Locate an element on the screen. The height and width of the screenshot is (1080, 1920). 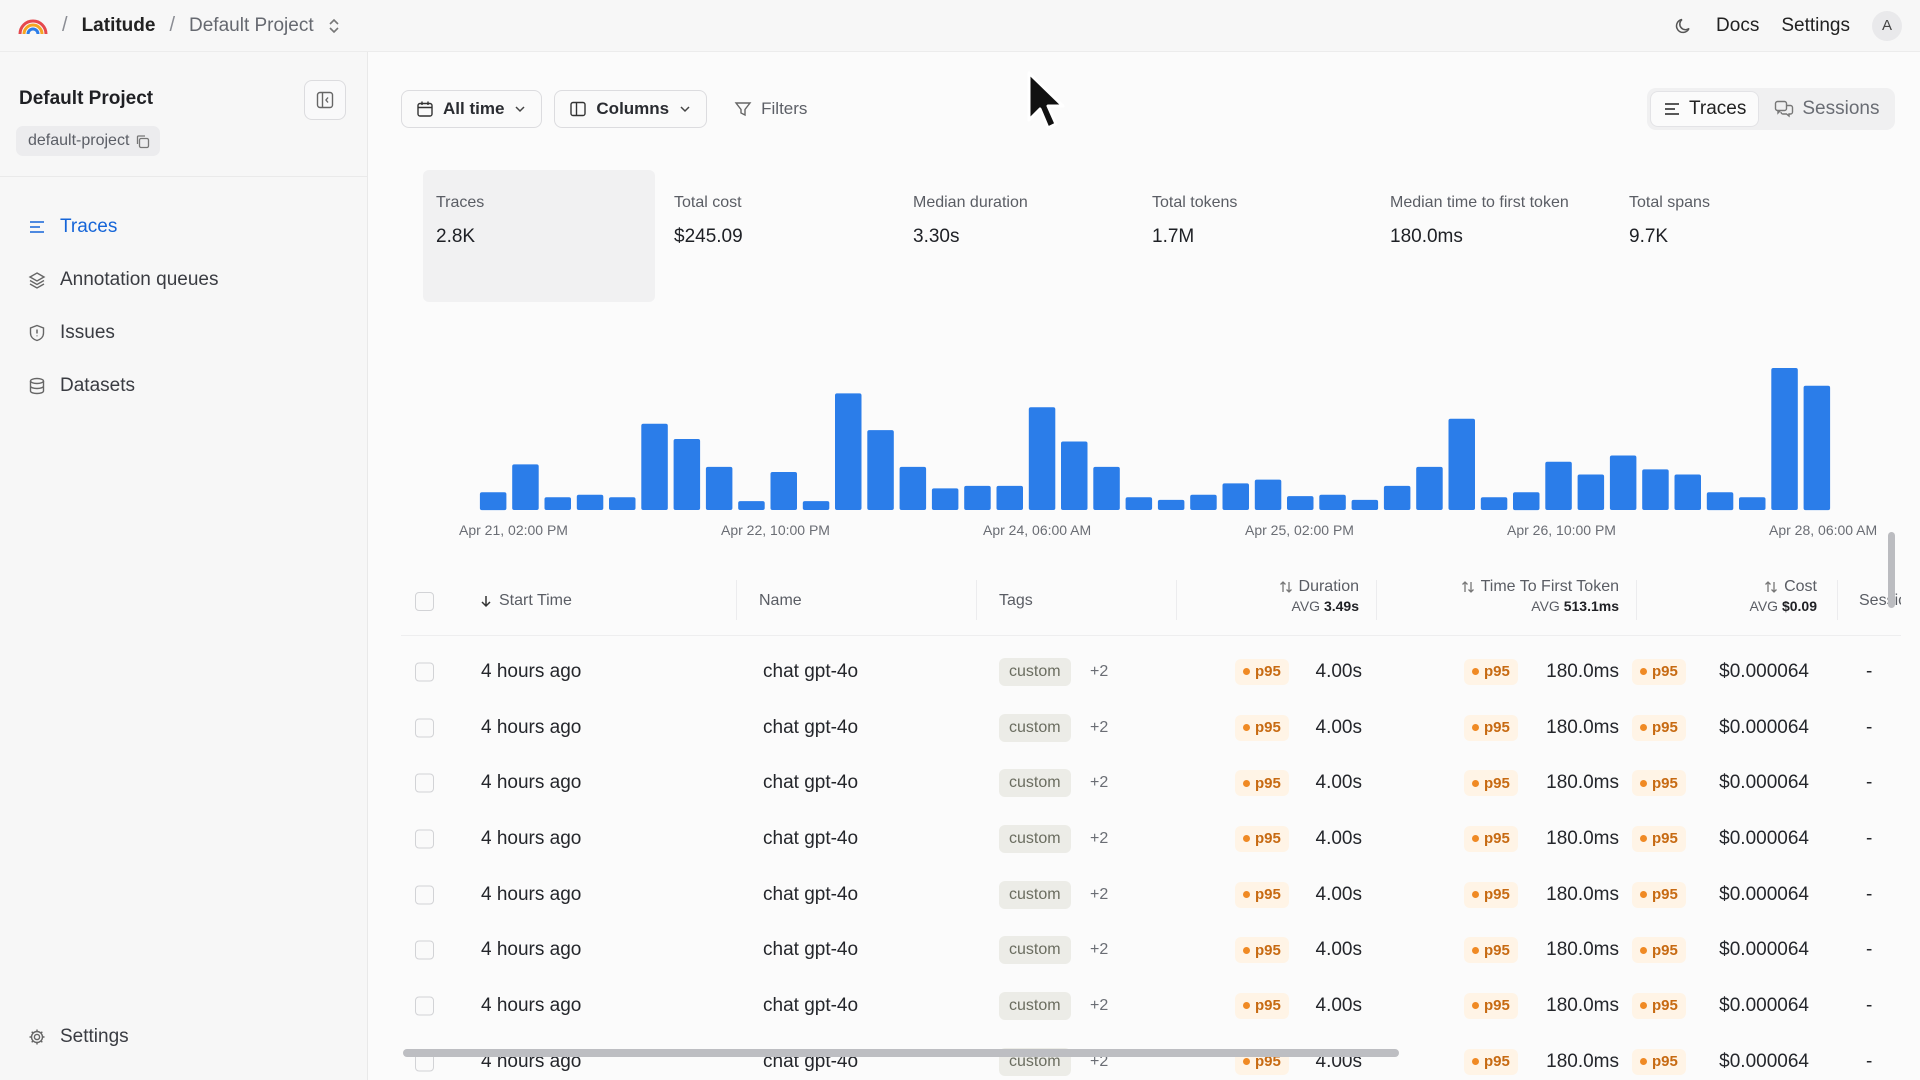
stat-total-cost: Total cost $245.09 is located at coordinates (777, 236).